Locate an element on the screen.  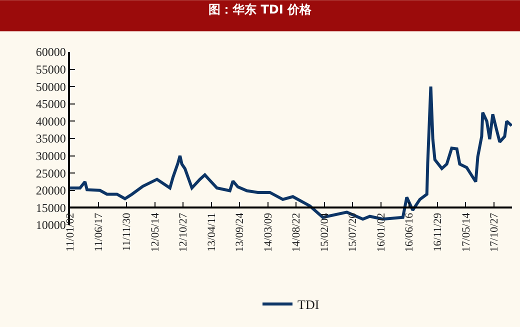
y-tick-label: 60000 is located at coordinates (51, 52).